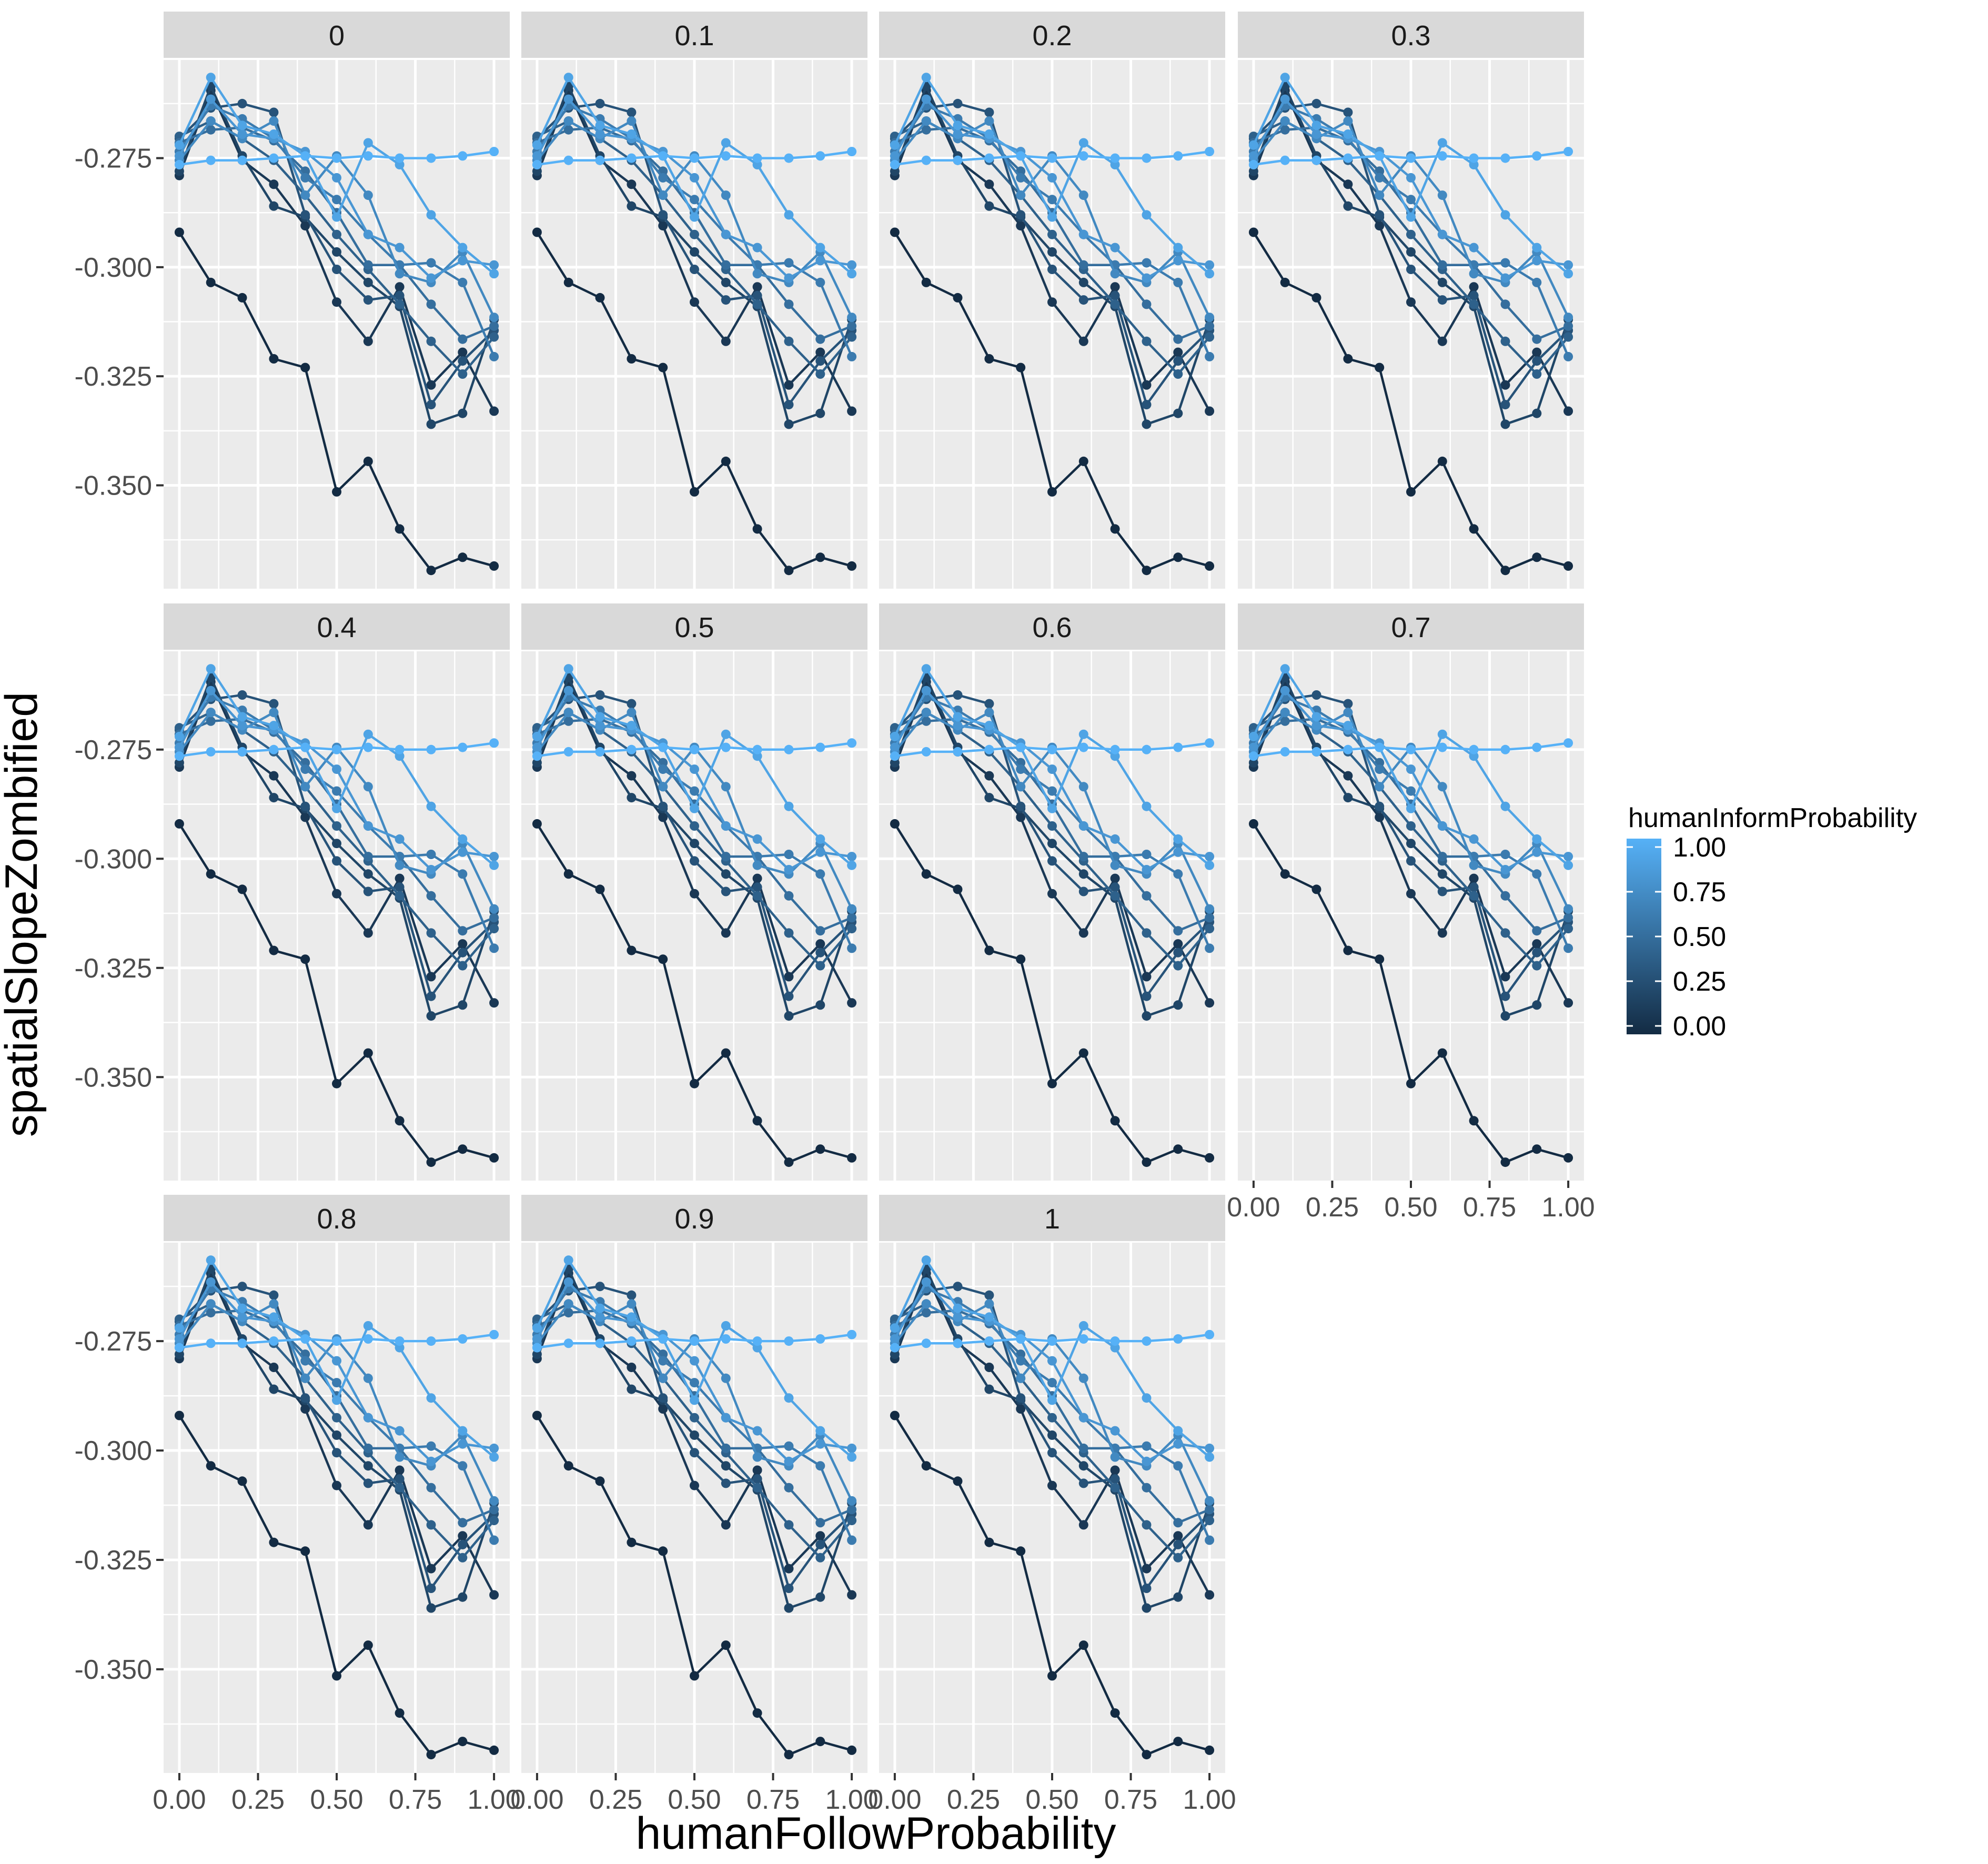 Image resolution: width=1988 pixels, height=1864 pixels. I want to click on facet-strip-label: 0.3, so click(1411, 36).